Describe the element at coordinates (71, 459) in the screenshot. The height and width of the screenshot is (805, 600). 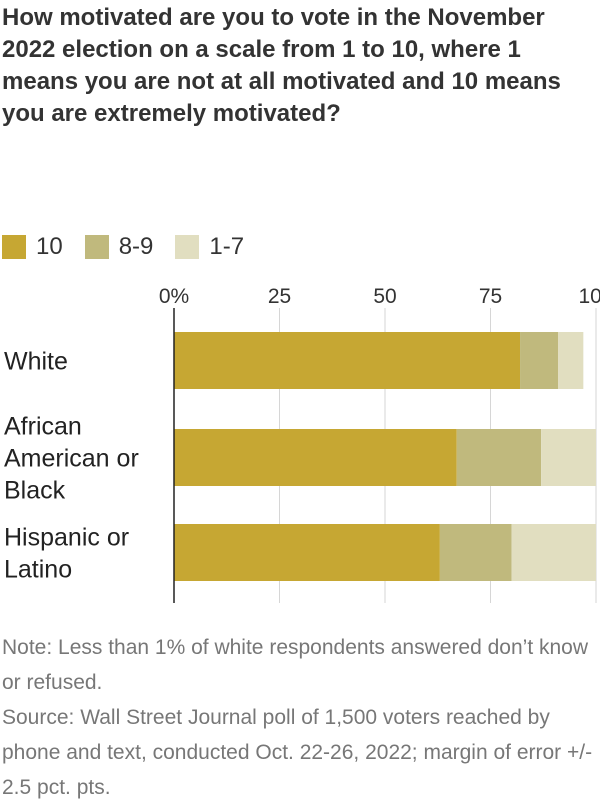
I see `category-label: African American or Black` at that location.